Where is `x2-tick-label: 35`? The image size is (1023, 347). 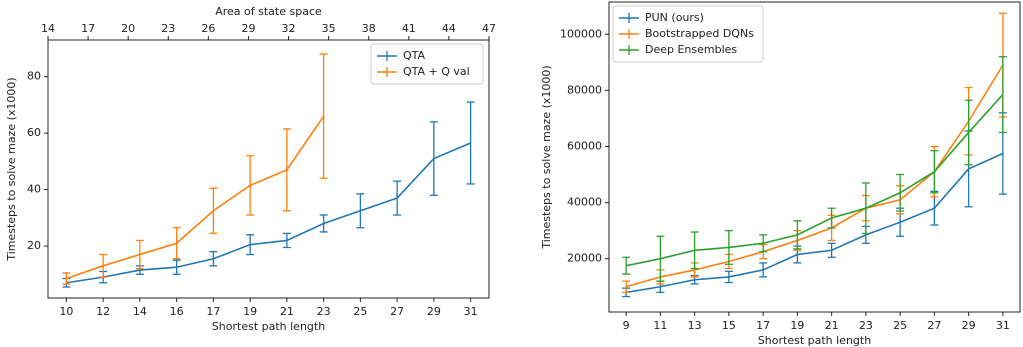
x2-tick-label: 35 is located at coordinates (329, 28).